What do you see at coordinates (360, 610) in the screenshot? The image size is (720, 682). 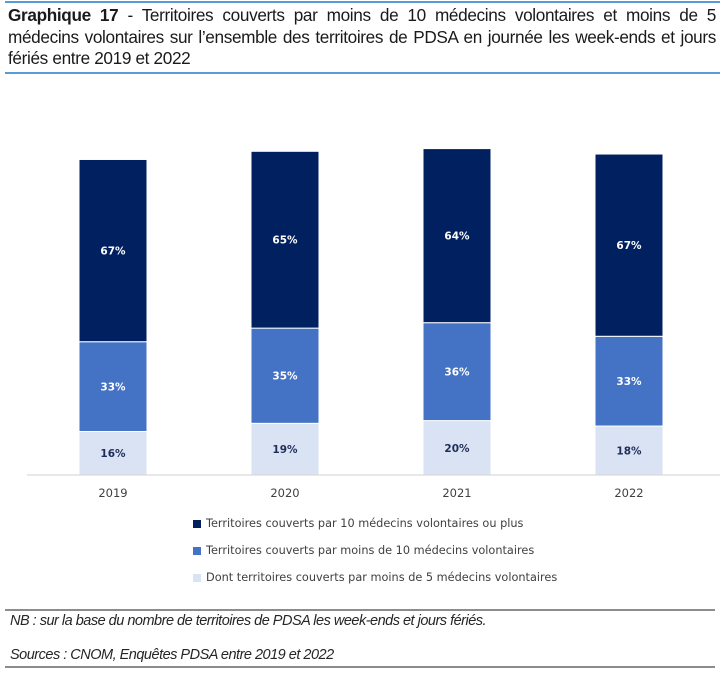 I see `footnote-top-rule` at bounding box center [360, 610].